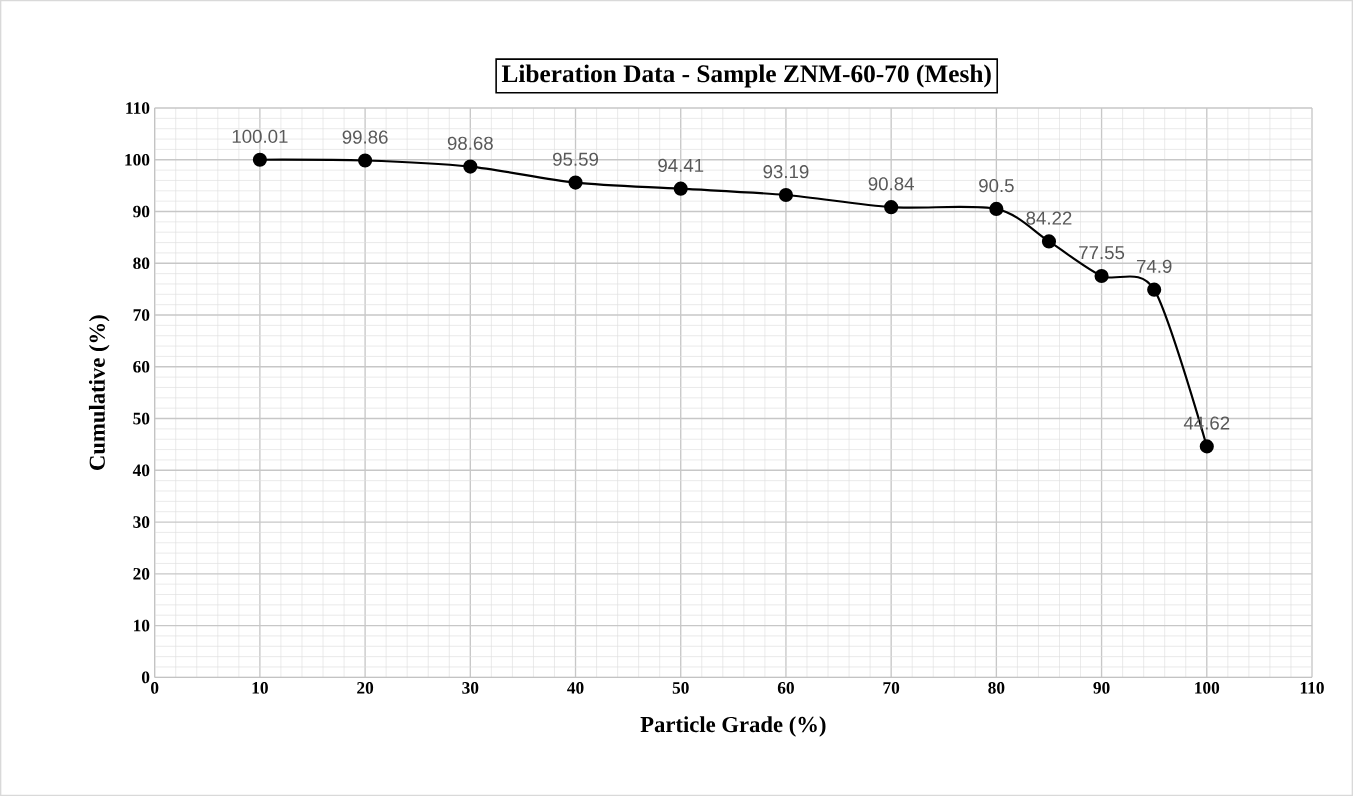 Image resolution: width=1353 pixels, height=796 pixels. Describe the element at coordinates (785, 688) in the screenshot. I see `x-tick-label: 60` at that location.